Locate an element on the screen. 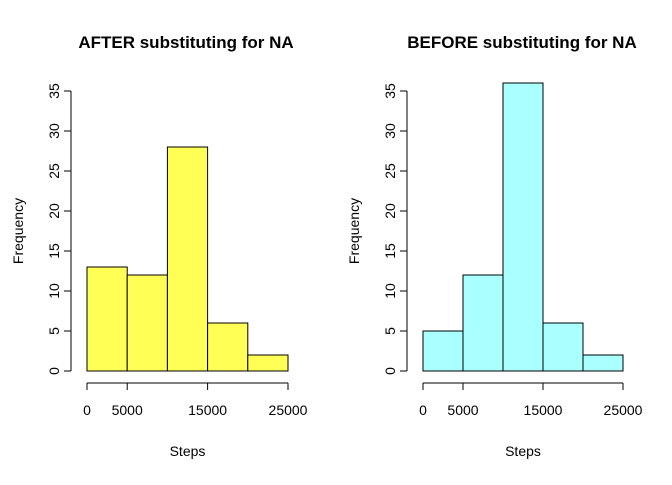  chart-title: AFTER substituting for NA is located at coordinates (185, 42).